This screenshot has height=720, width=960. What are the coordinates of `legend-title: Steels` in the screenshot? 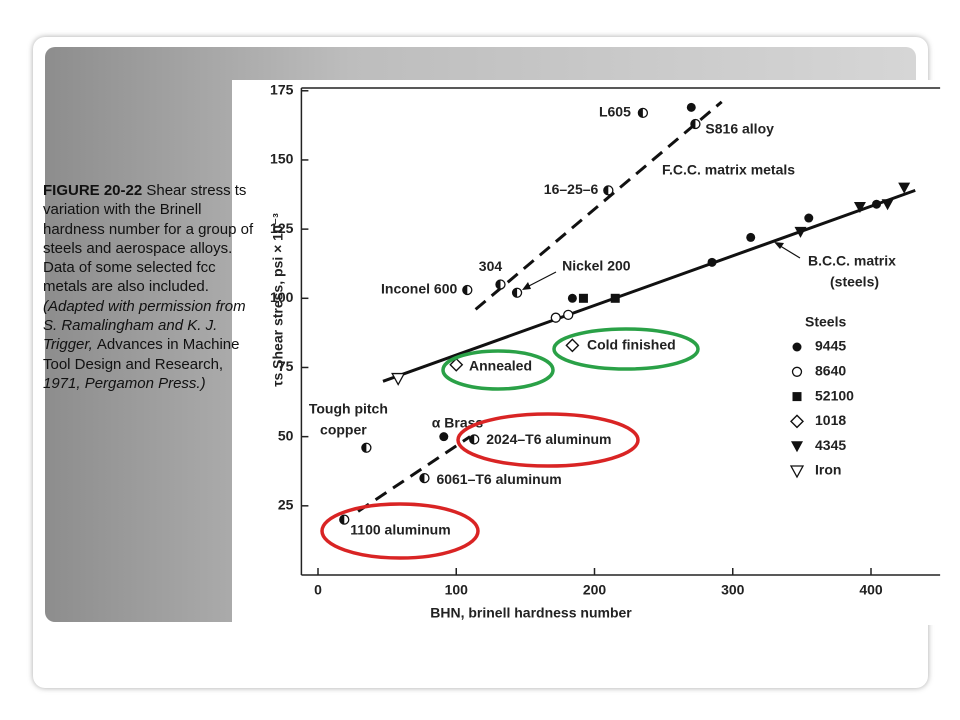 It's located at (825, 322).